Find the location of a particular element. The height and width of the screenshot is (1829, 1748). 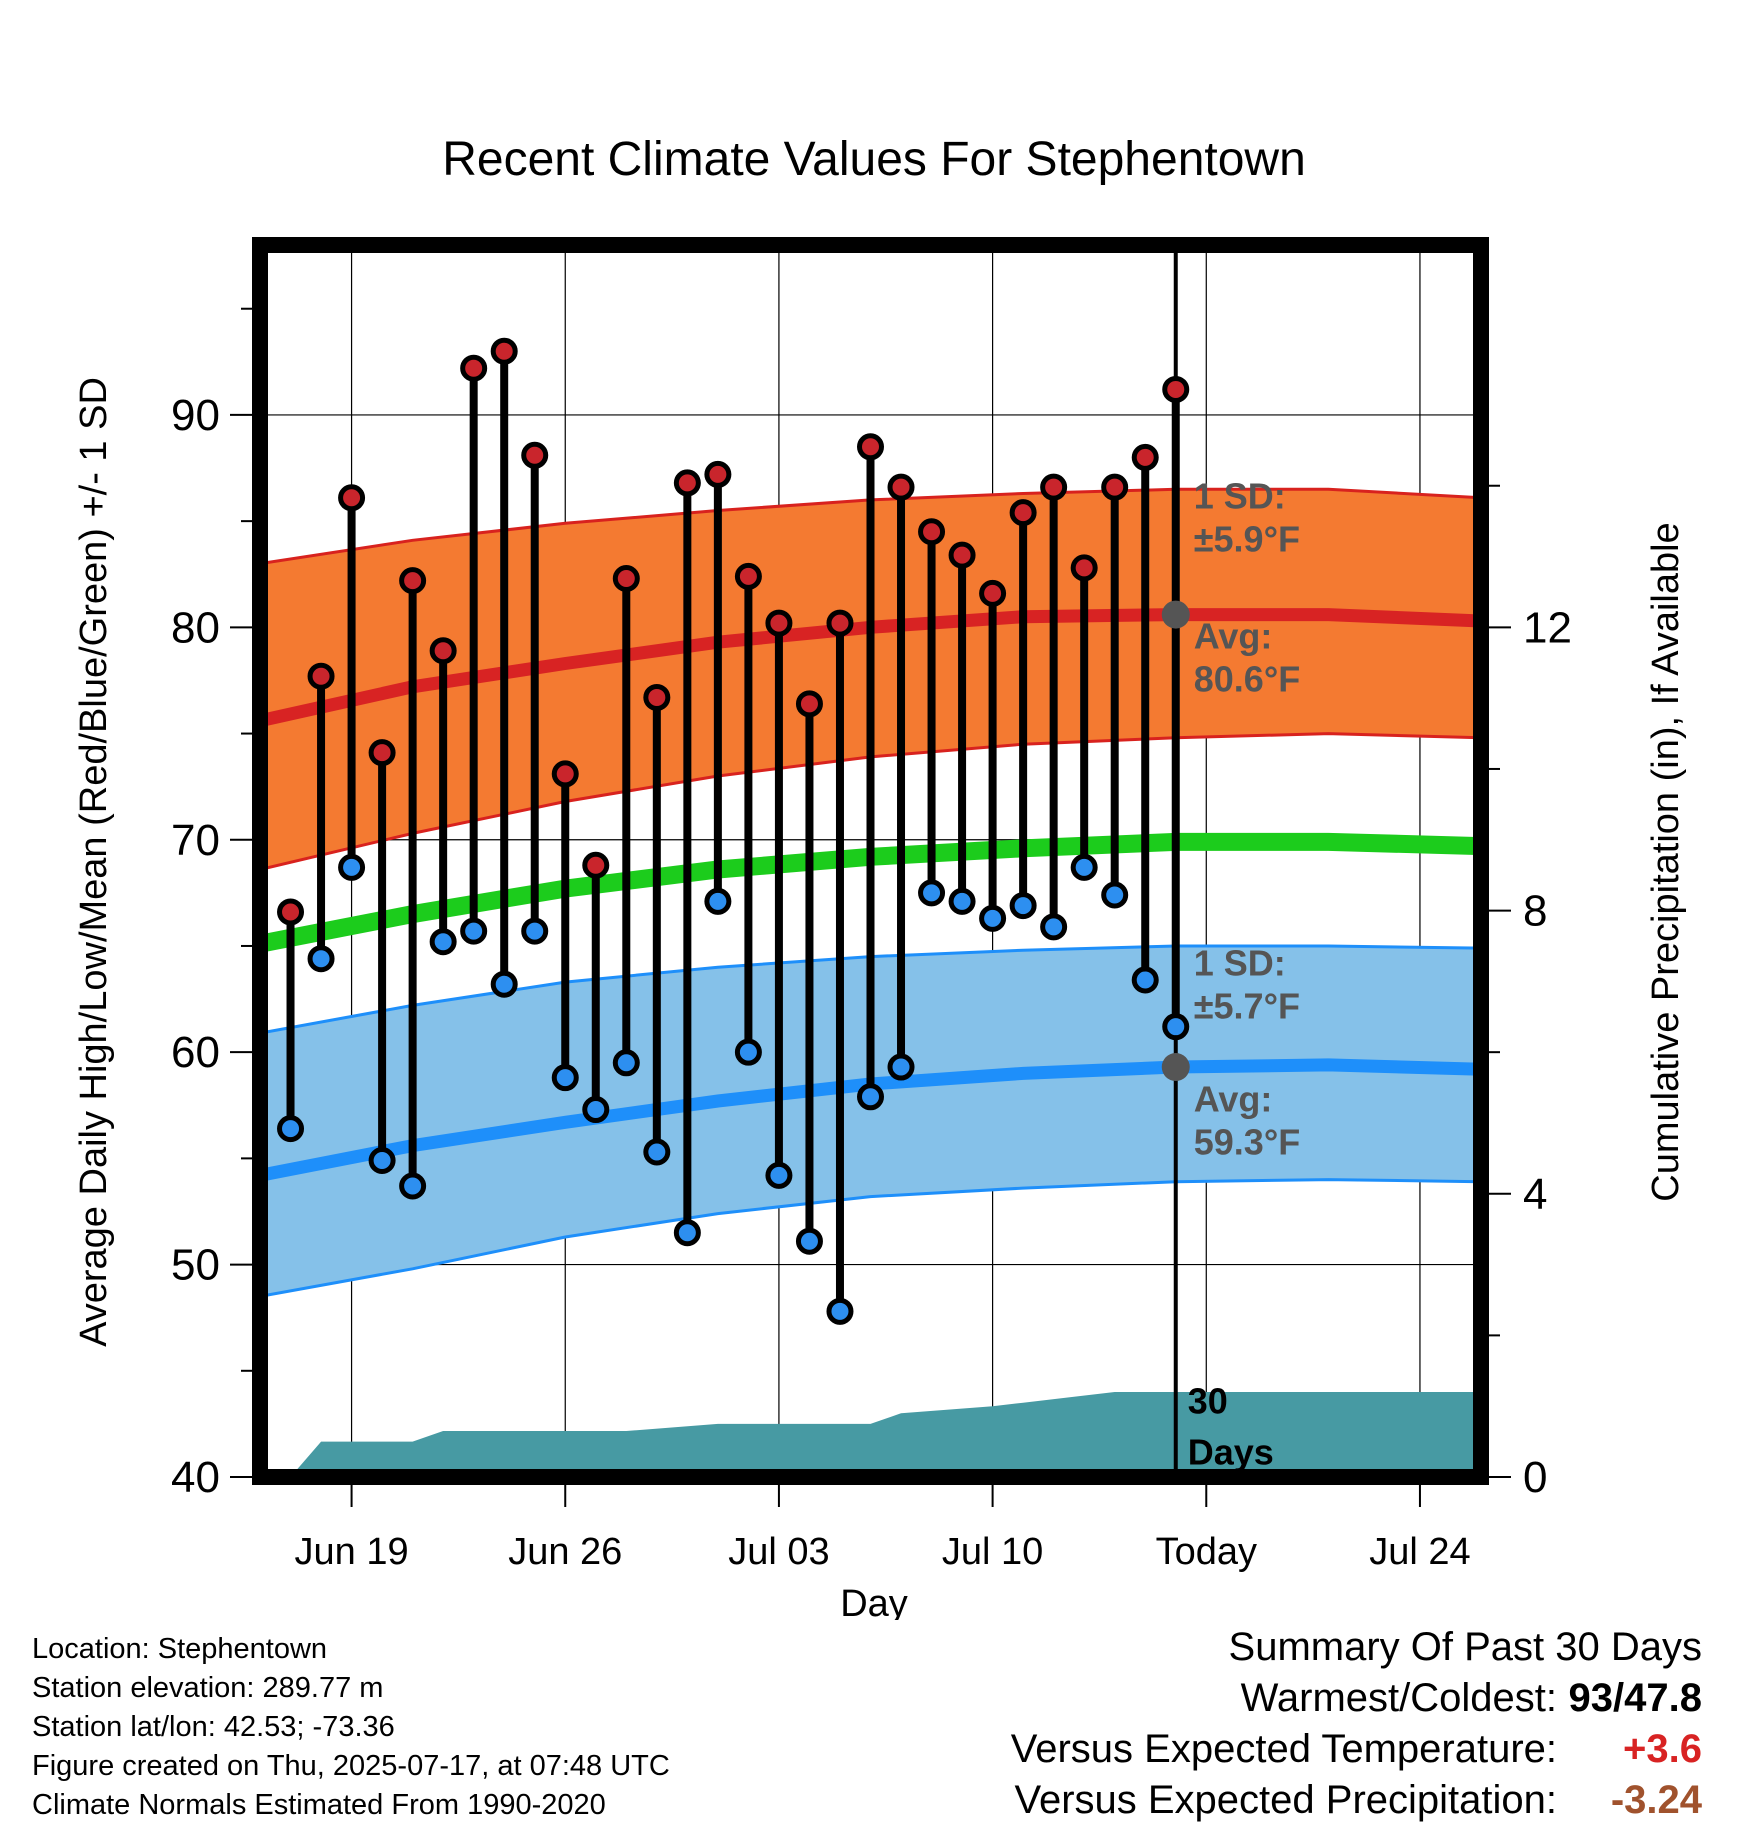

y-tick-label: 90 is located at coordinates (195, 415).